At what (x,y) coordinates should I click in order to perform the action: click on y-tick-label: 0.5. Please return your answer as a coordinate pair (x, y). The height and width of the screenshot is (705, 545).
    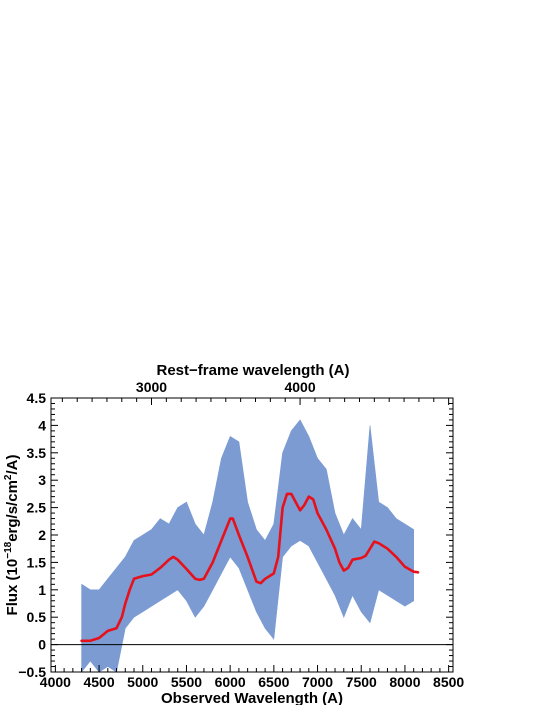
    Looking at the image, I should click on (37, 617).